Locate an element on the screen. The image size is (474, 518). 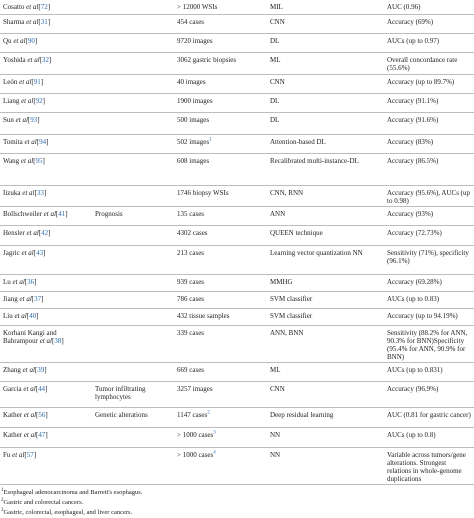
result-text: AUC (0.96) is located at coordinates (404, 7).